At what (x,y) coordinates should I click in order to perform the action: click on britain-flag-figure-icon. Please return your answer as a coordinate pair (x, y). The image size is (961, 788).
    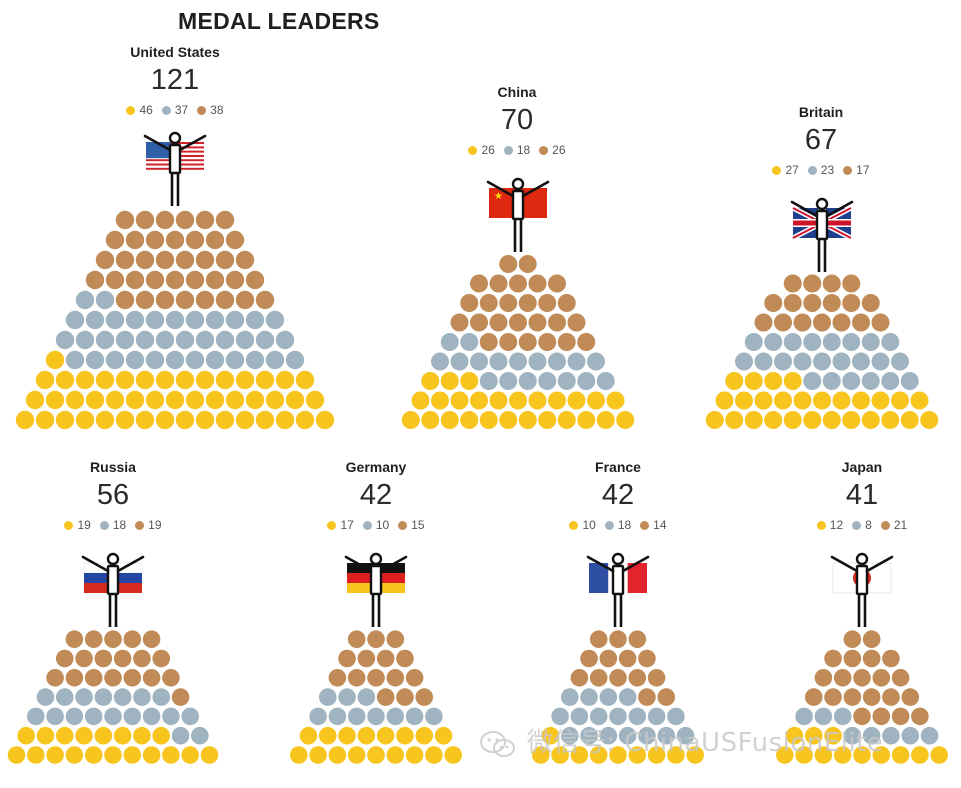
    Looking at the image, I should click on (822, 234).